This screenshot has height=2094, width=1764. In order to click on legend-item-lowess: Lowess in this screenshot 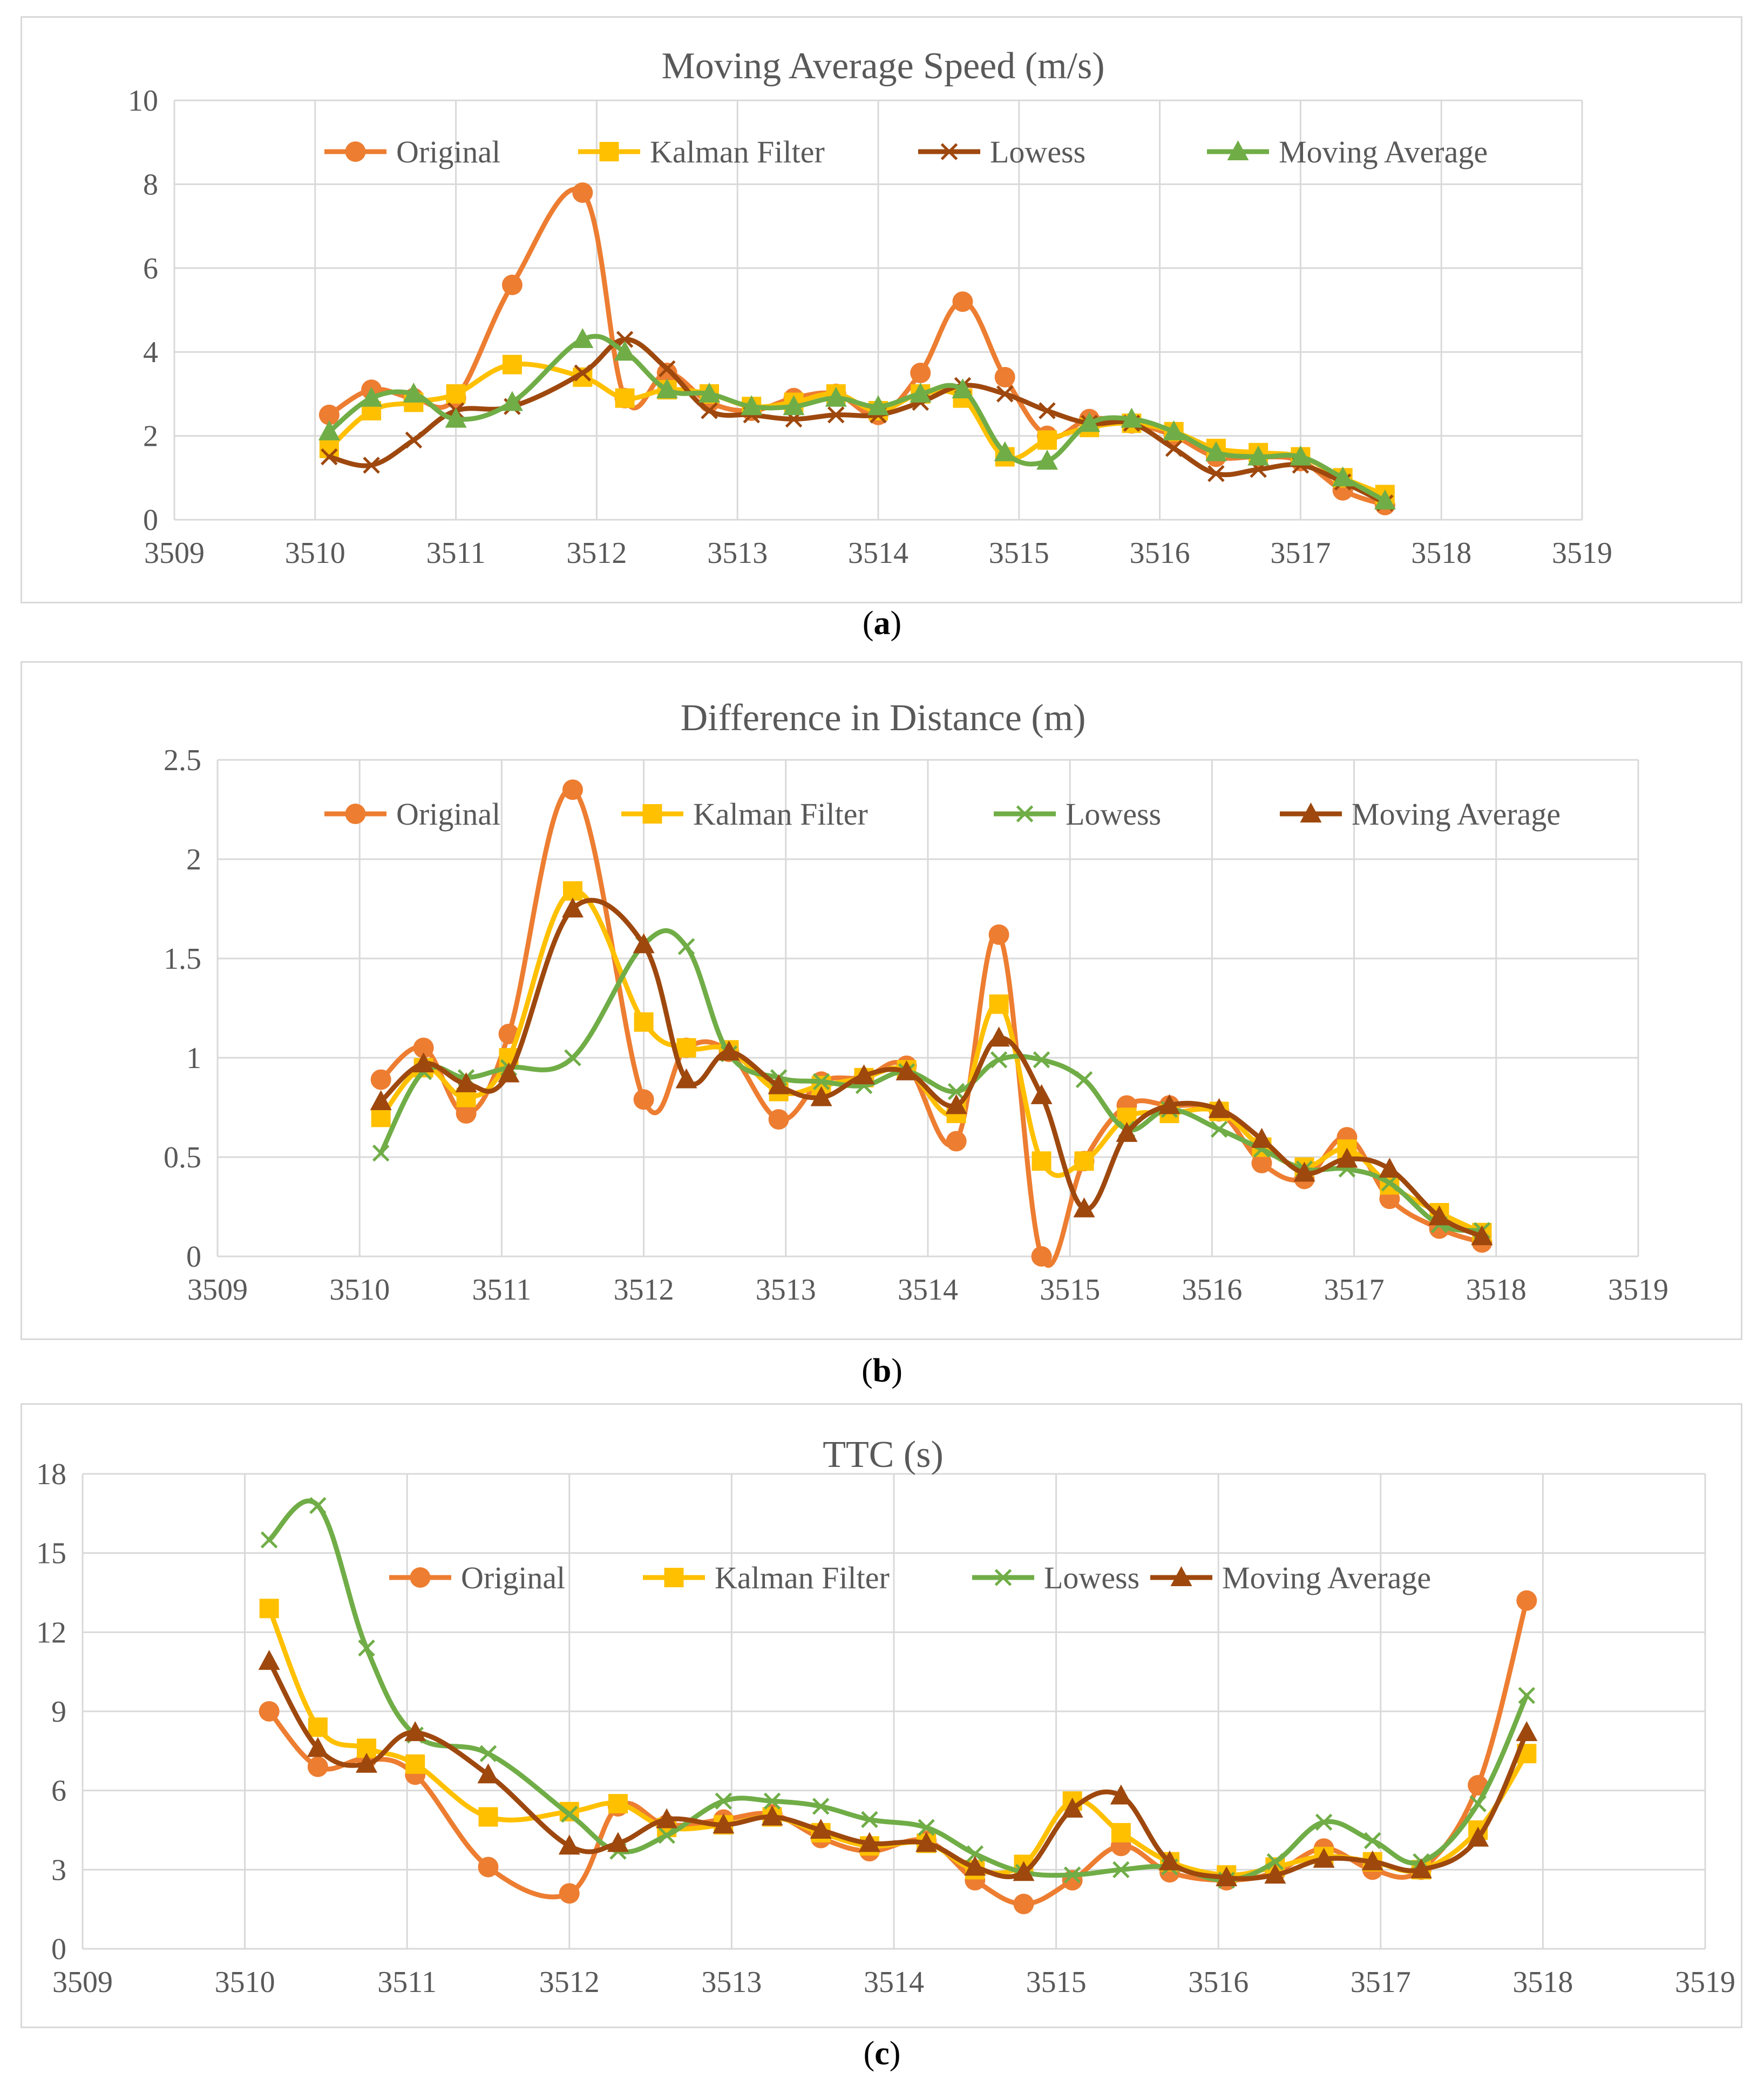, I will do `click(1055, 1577)`.